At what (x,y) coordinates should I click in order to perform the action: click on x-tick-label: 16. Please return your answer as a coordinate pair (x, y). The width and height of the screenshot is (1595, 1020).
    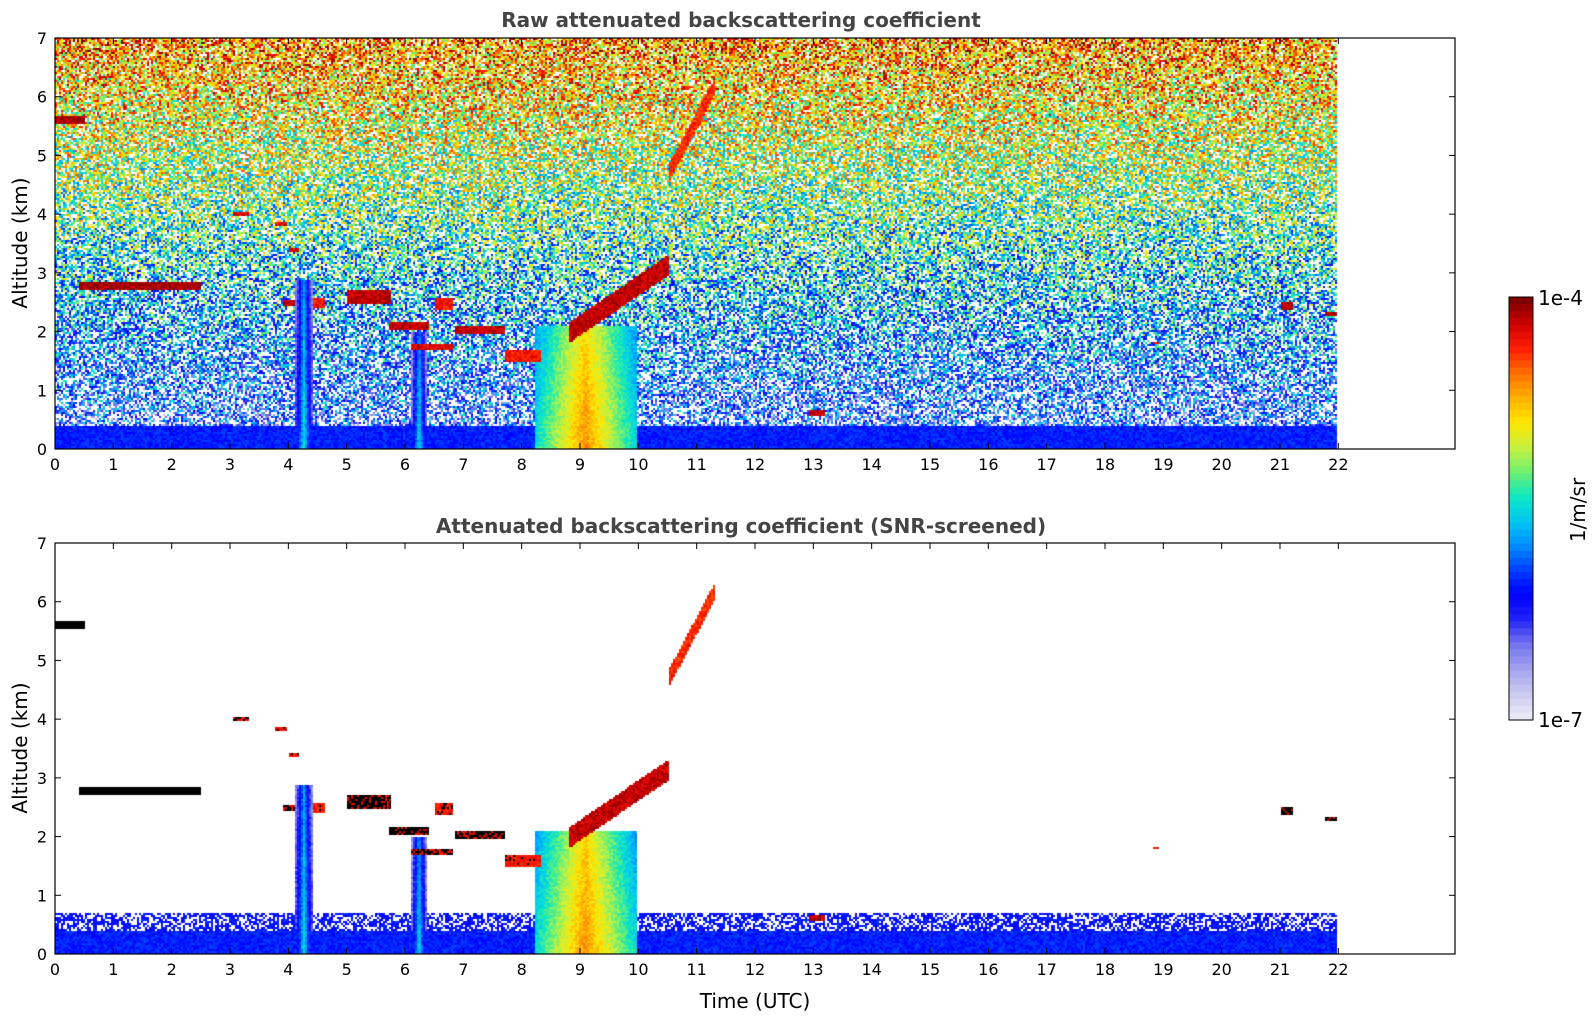
    Looking at the image, I should click on (988, 969).